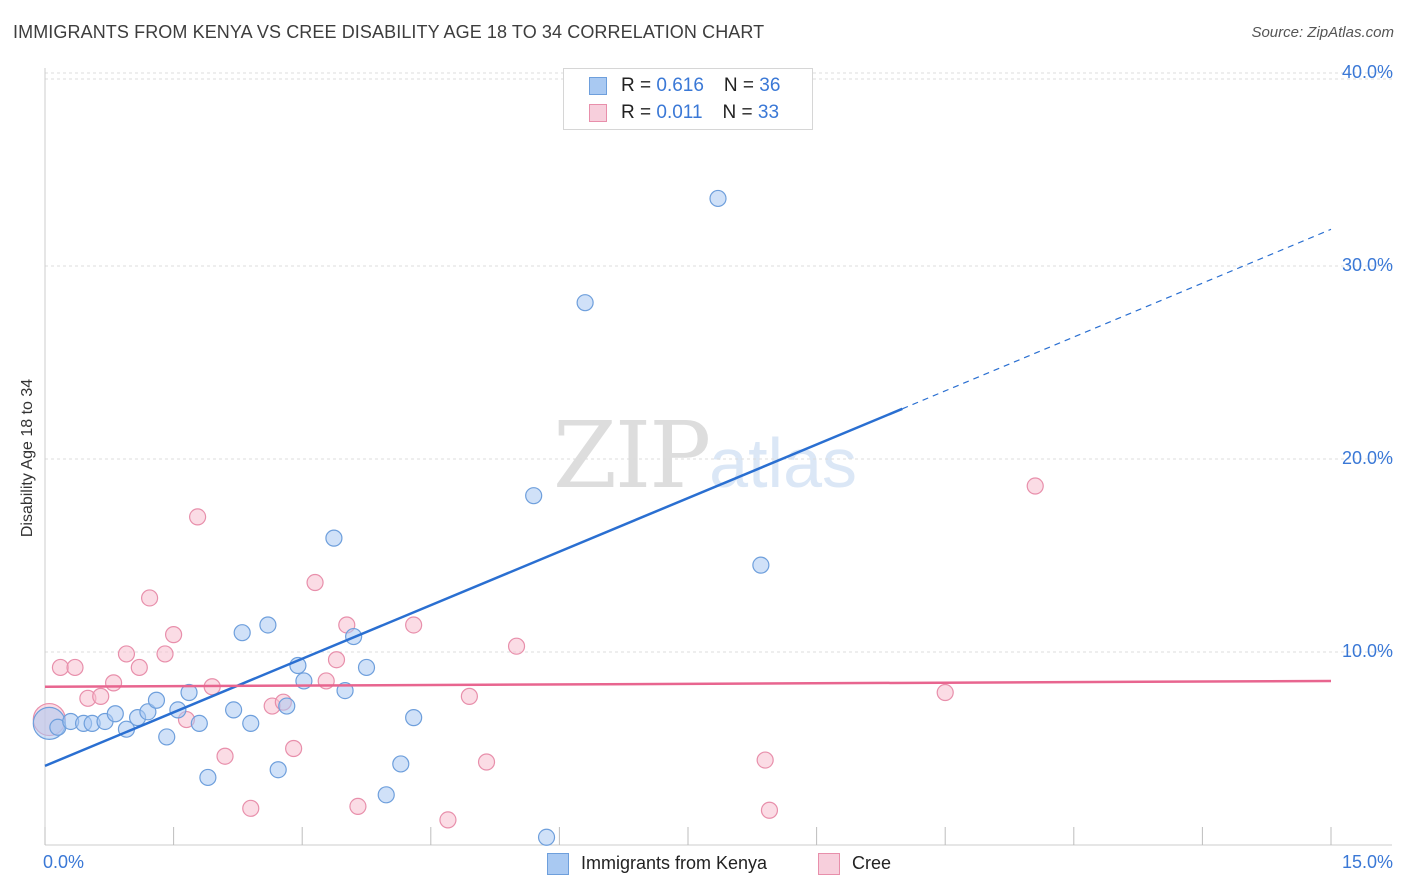 The width and height of the screenshot is (1406, 892). I want to click on cree-n-value: 33, so click(768, 112).